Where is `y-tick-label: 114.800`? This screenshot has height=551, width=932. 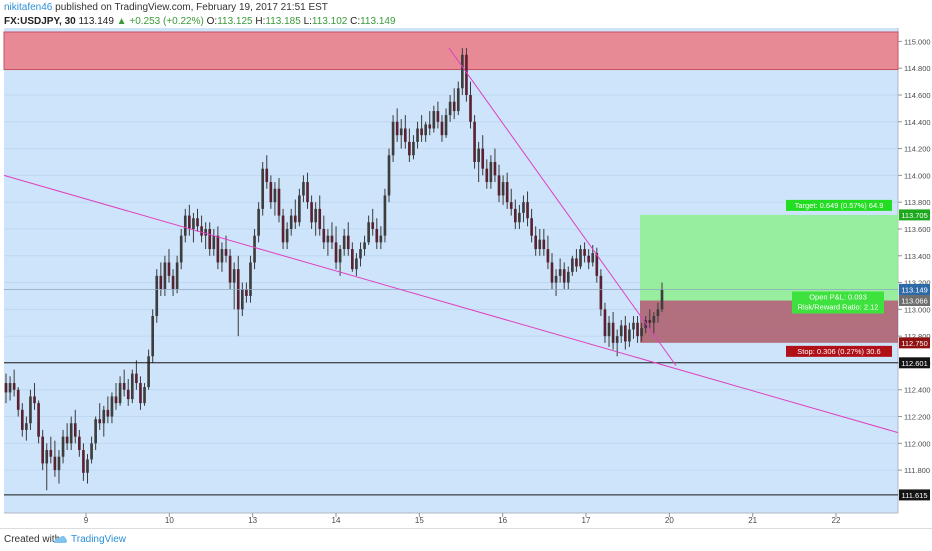 y-tick-label: 114.800 is located at coordinates (917, 68).